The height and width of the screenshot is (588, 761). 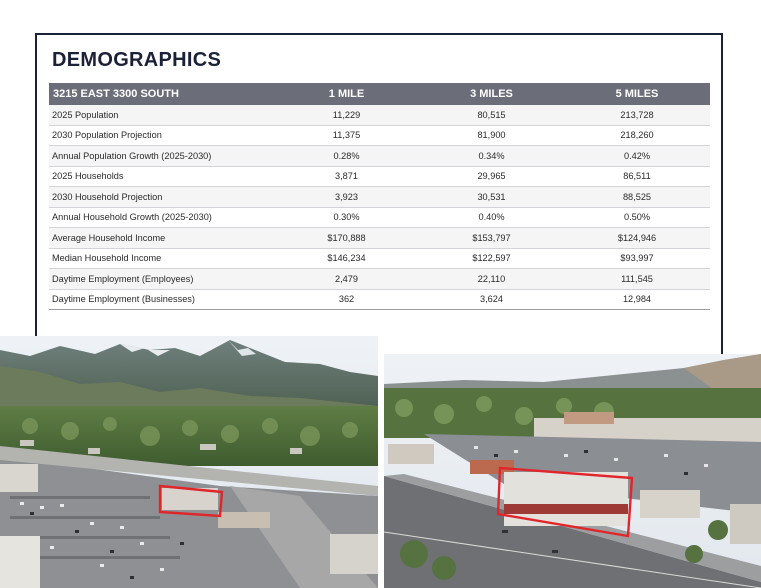 I want to click on cell-1-mile: 3,871, so click(x=346, y=176).